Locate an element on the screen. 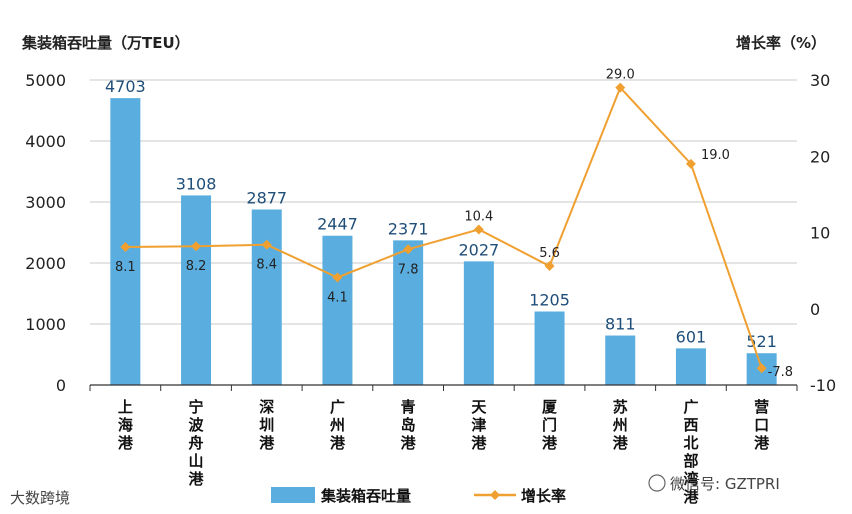 This screenshot has height=514, width=852. category-label: 宁波舟山港 is located at coordinates (197, 443).